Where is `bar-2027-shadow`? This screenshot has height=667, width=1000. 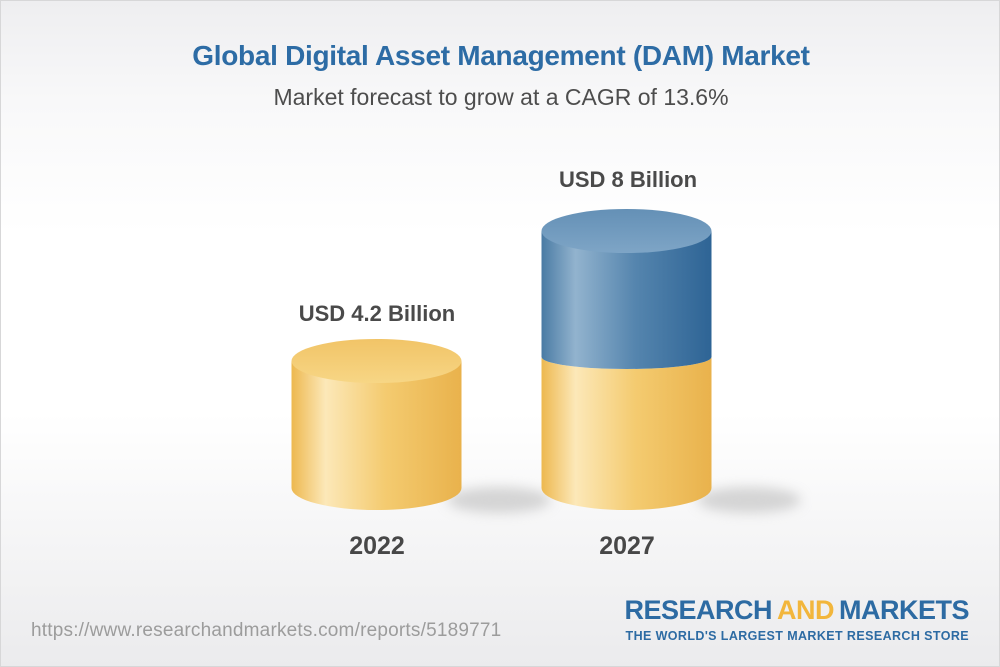
bar-2027-shadow is located at coordinates (749, 500).